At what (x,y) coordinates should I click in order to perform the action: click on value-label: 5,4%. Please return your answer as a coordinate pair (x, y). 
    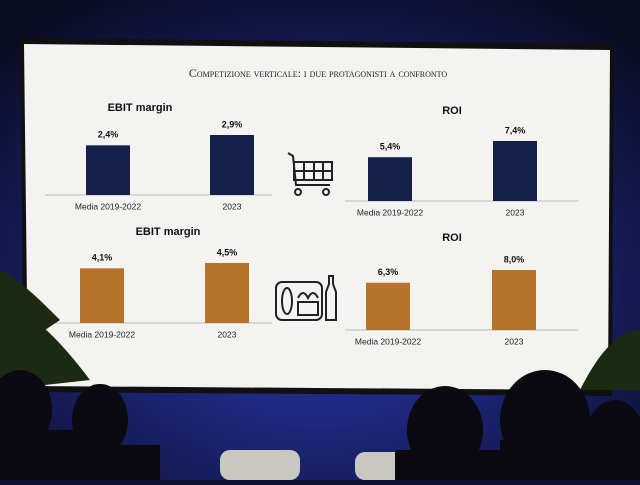
    Looking at the image, I should click on (390, 147).